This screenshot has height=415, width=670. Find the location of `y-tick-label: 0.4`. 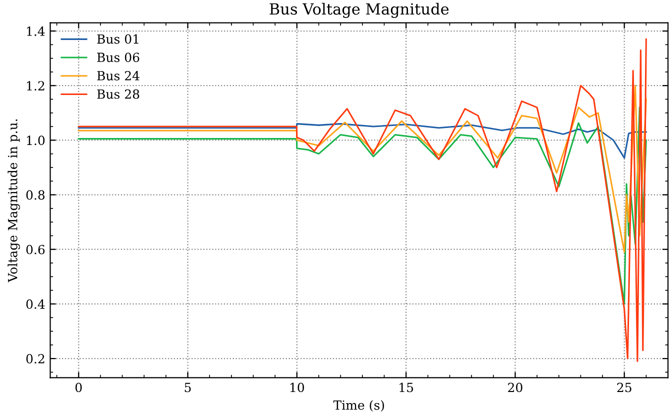

y-tick-label: 0.4 is located at coordinates (35, 304).